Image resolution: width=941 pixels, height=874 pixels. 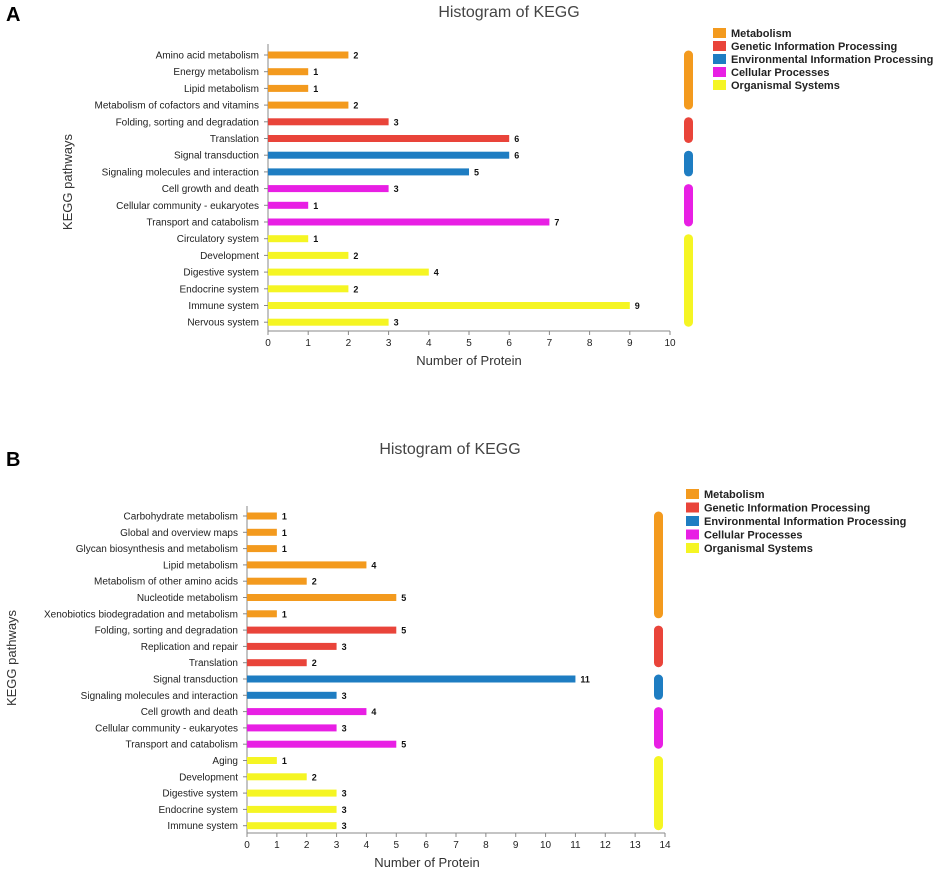 What do you see at coordinates (247, 845) in the screenshot?
I see `x-tick-label: 0` at bounding box center [247, 845].